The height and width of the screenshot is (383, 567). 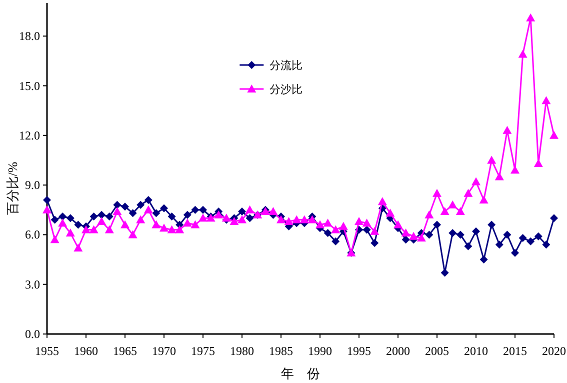 What do you see at coordinates (437, 351) in the screenshot?
I see `x-tick-label: 2005` at bounding box center [437, 351].